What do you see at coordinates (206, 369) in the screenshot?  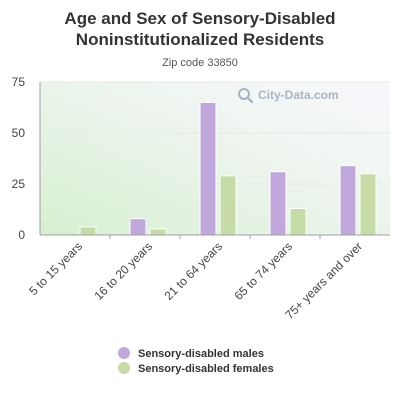 I see `legend-label: Sensory-disabled females` at bounding box center [206, 369].